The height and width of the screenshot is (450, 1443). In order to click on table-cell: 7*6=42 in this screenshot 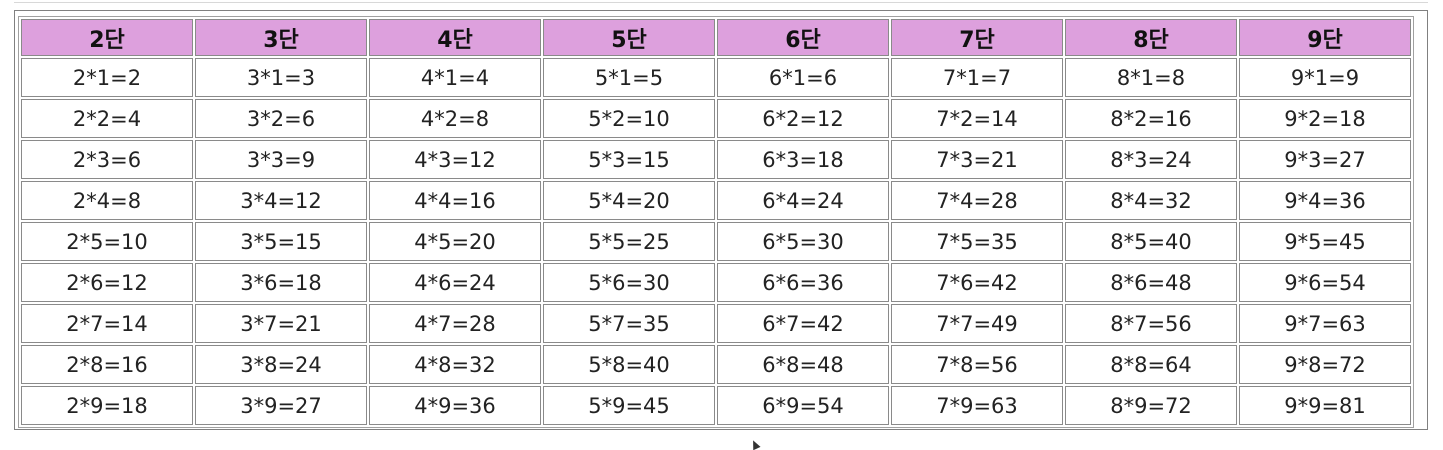, I will do `click(977, 282)`.